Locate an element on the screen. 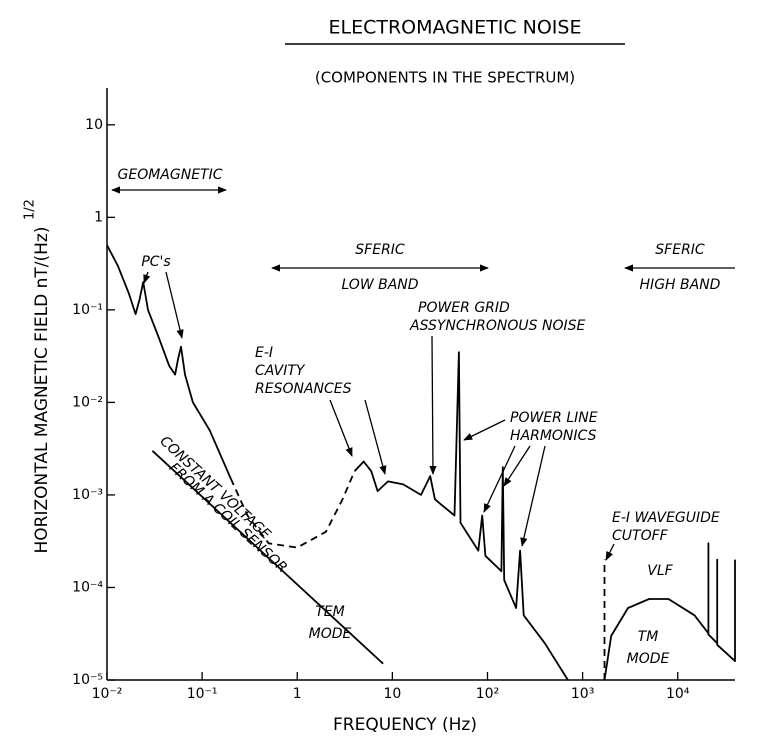 The image size is (758, 754). annotation: POWER LINE is located at coordinates (554, 418).